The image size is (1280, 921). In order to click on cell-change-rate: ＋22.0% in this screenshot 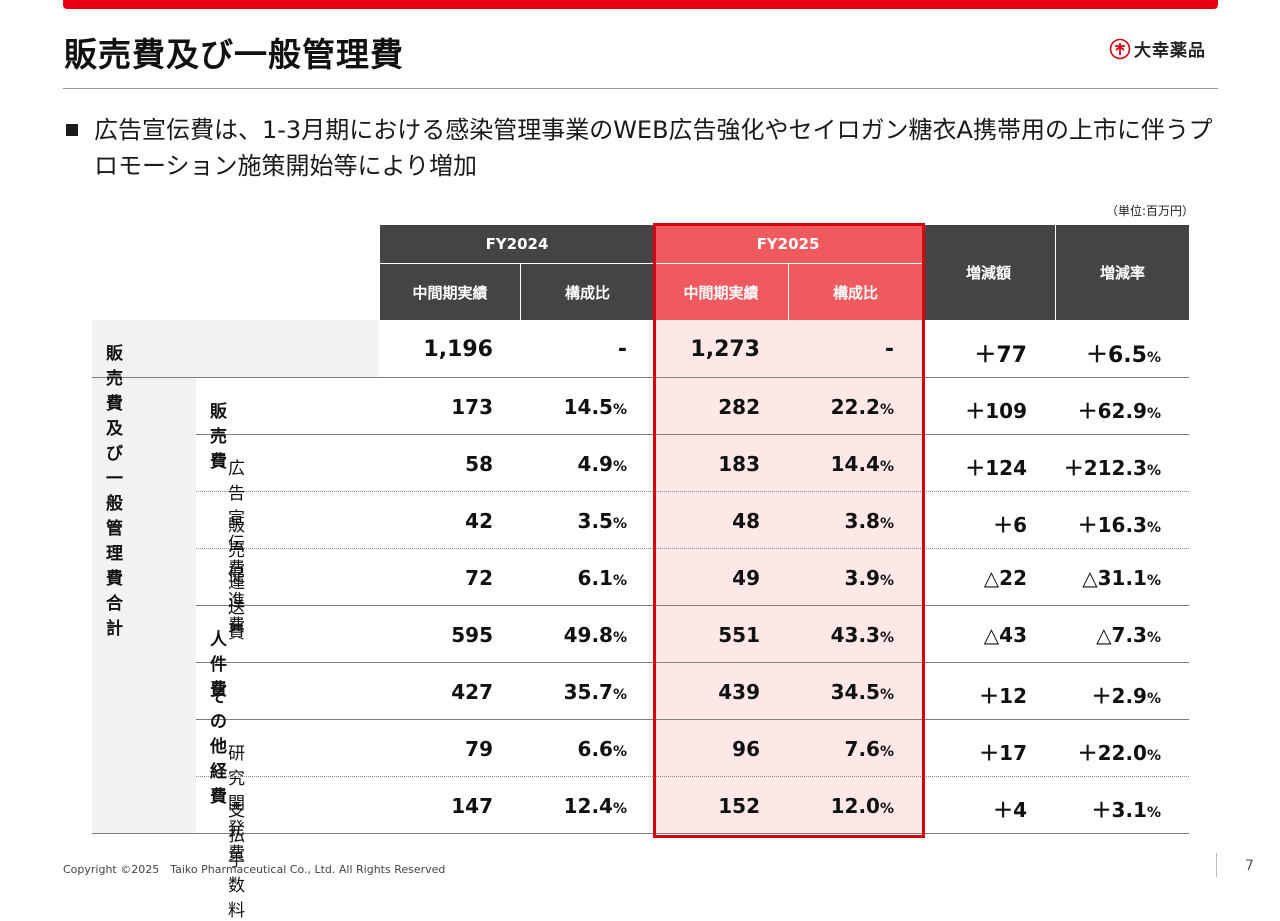, I will do `click(1108, 751)`.